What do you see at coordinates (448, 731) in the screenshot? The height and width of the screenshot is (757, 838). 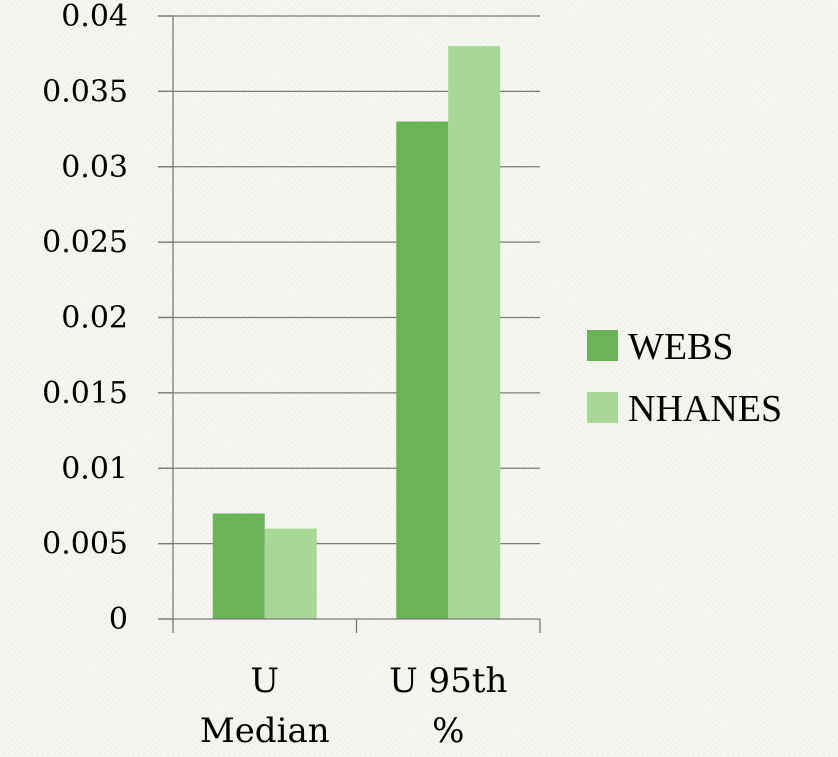 I see `x-category-label: %` at bounding box center [448, 731].